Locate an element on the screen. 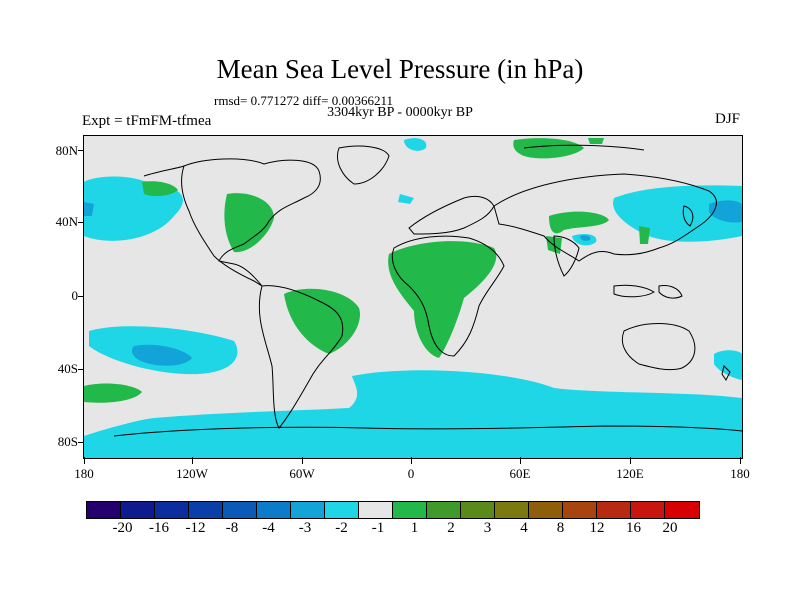 This screenshot has height=600, width=800. colorbar-label: 20 is located at coordinates (670, 528).